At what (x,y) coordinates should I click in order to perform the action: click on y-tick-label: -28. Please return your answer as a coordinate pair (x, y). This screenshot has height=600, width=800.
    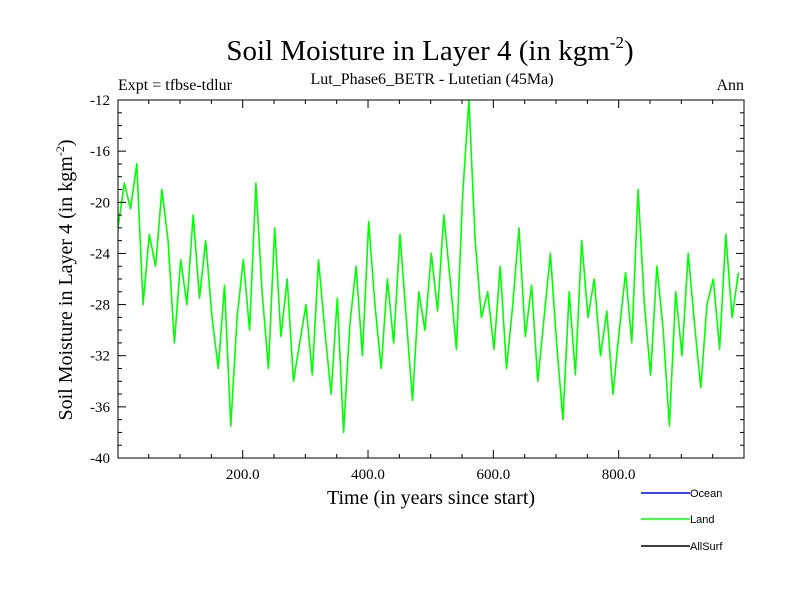
    Looking at the image, I should click on (100, 306).